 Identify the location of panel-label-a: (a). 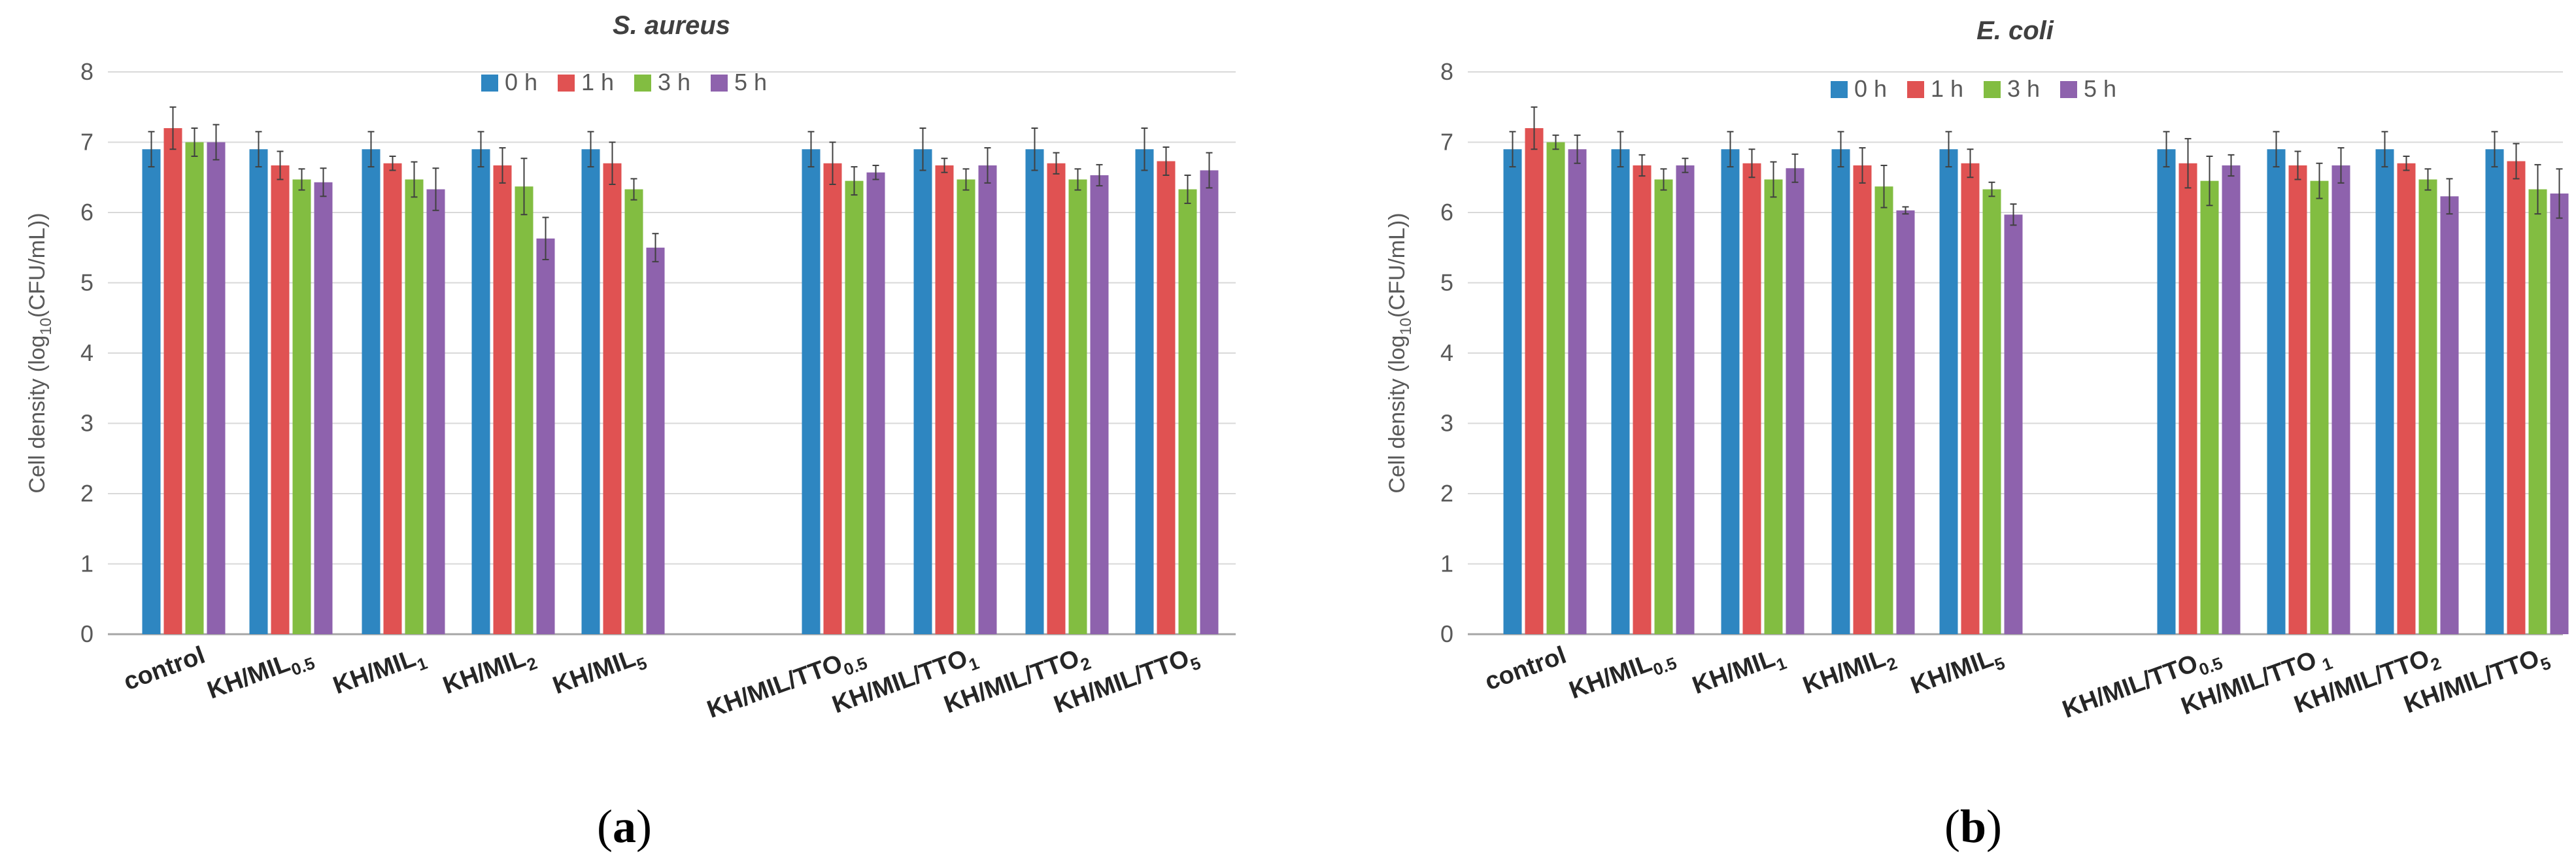
(624, 827).